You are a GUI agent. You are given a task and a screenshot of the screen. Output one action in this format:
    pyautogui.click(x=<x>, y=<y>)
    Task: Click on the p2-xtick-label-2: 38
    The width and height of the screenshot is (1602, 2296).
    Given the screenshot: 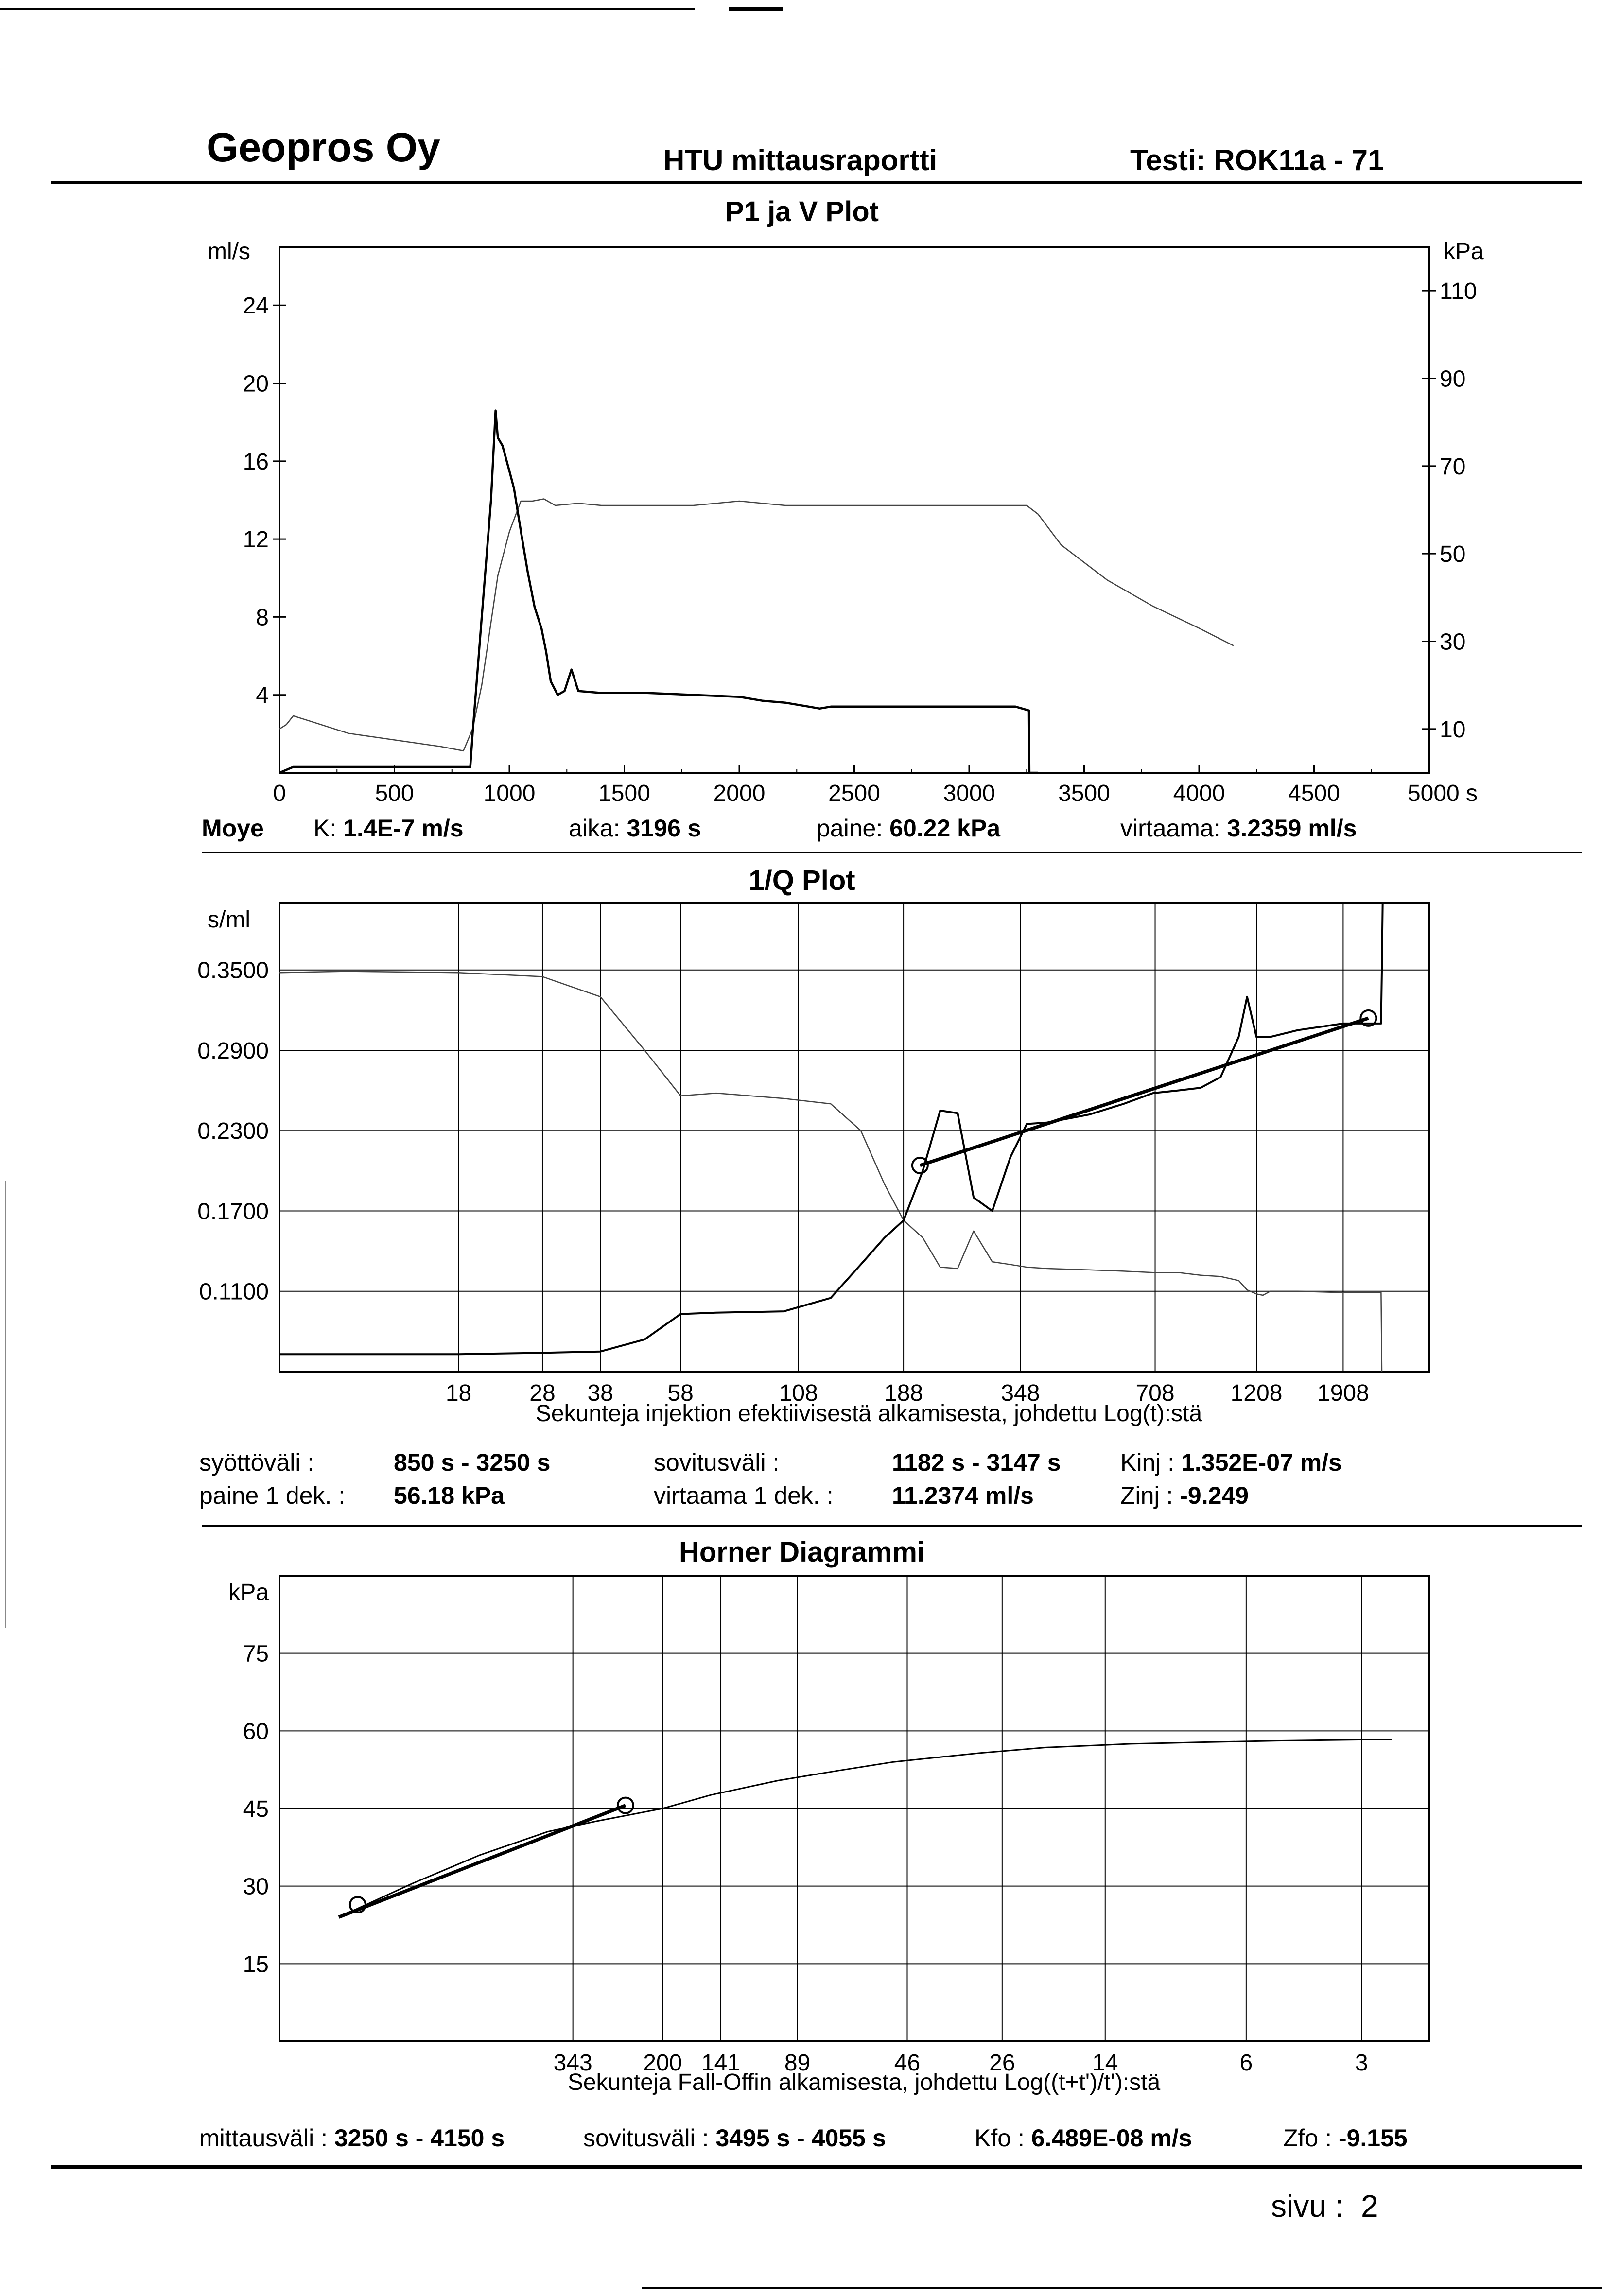 What is the action you would take?
    pyautogui.click(x=600, y=1393)
    